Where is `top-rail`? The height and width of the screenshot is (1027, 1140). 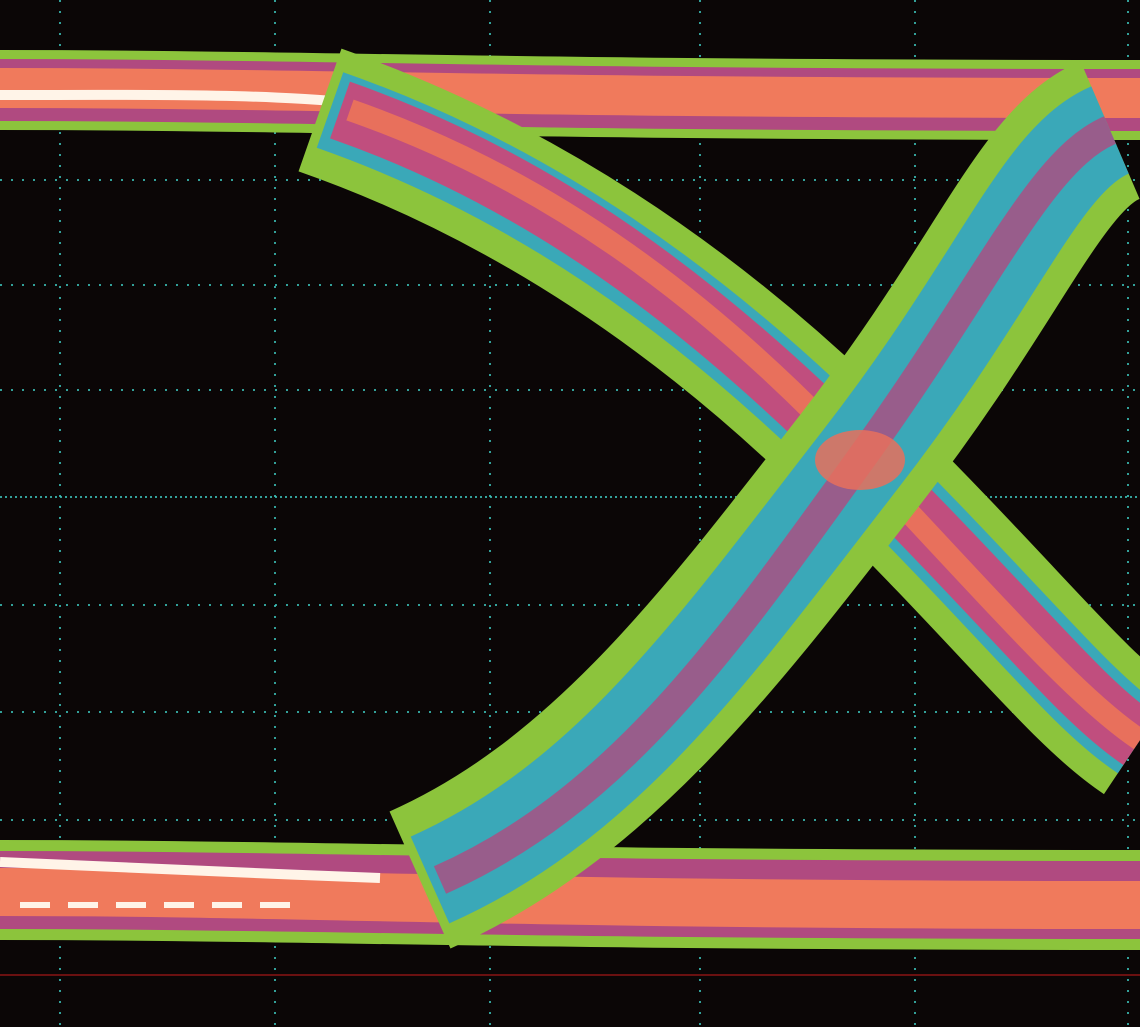 top-rail is located at coordinates (570, 95).